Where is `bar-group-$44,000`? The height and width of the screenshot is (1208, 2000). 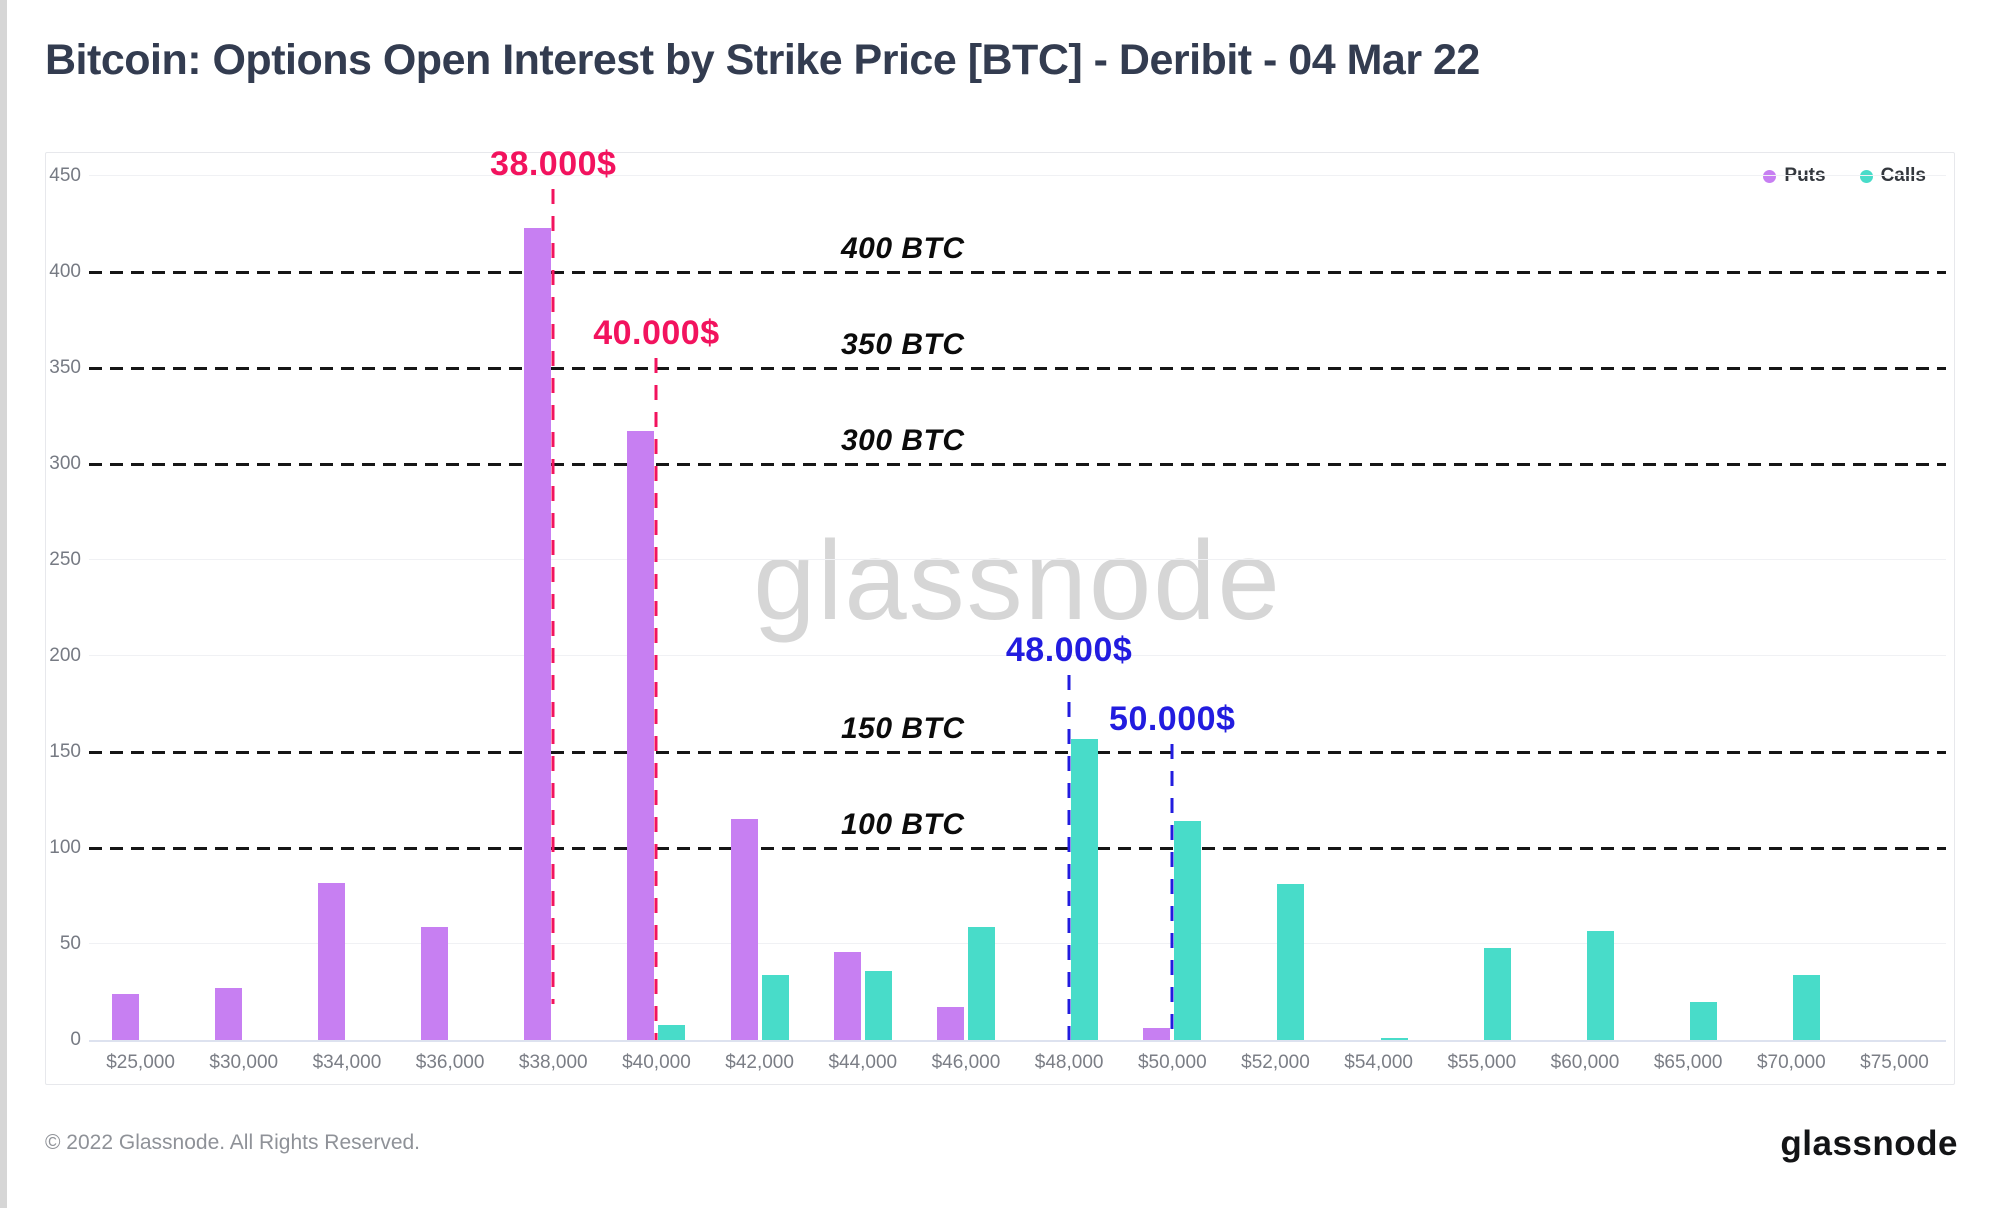
bar-group-$44,000 is located at coordinates (862, 608).